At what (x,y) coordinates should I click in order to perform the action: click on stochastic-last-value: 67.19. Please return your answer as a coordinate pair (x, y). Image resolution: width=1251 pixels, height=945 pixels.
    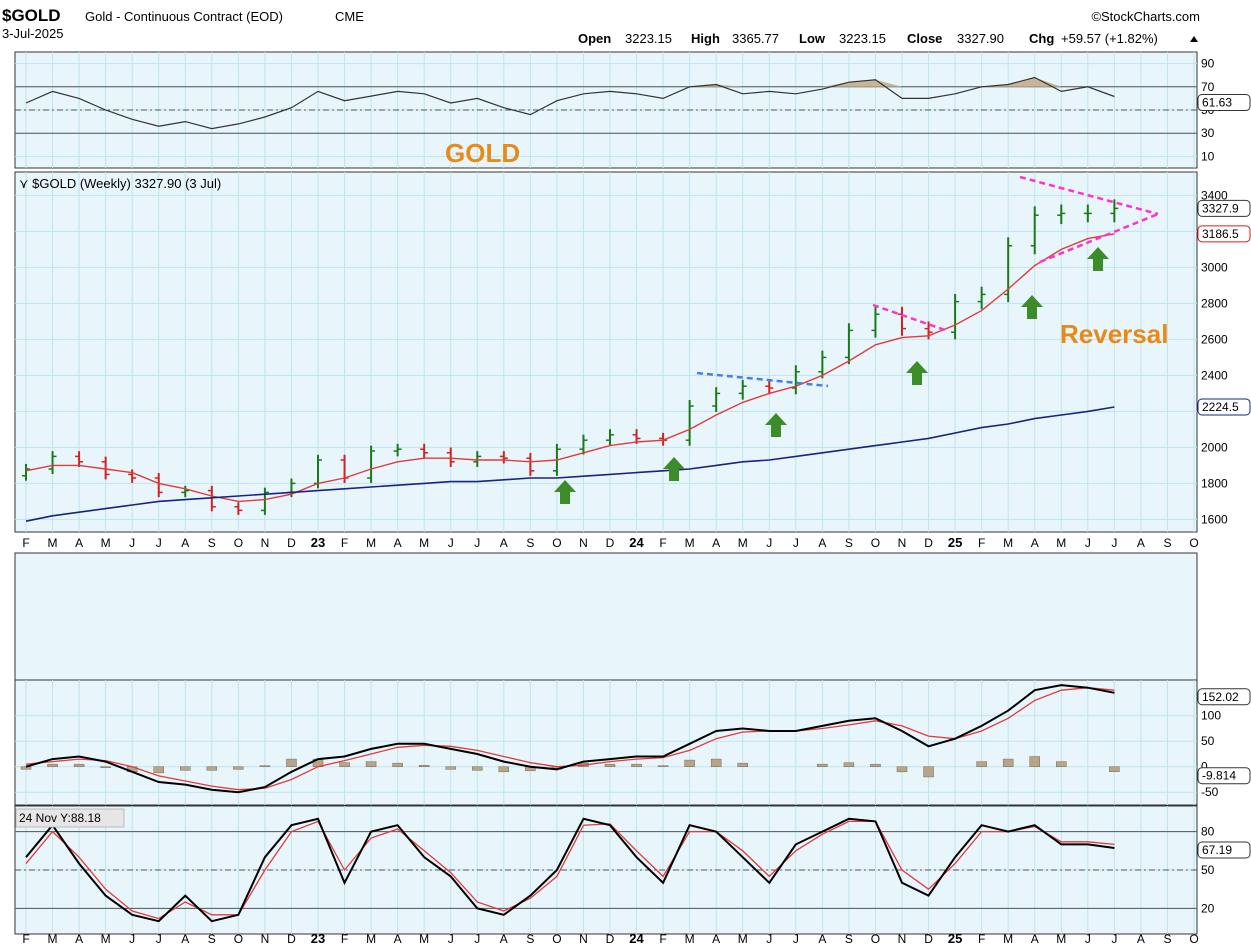
    Looking at the image, I should click on (1217, 850).